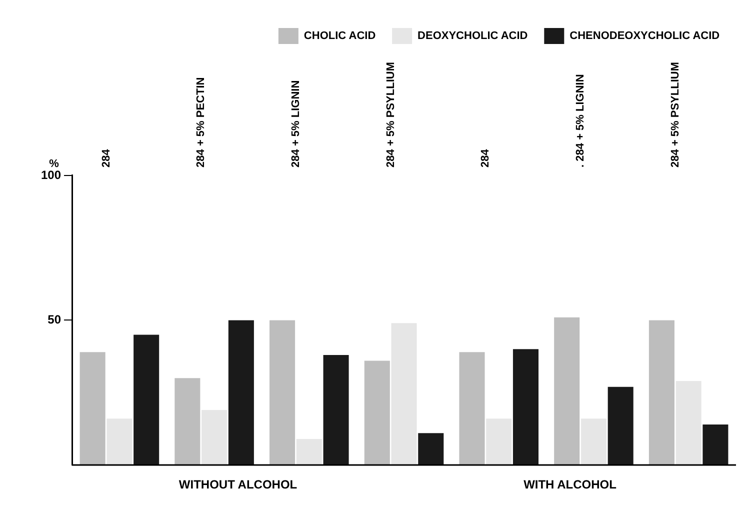 The image size is (754, 513). I want to click on x-tick-label: 284 + 5% LIGNIN, so click(296, 124).